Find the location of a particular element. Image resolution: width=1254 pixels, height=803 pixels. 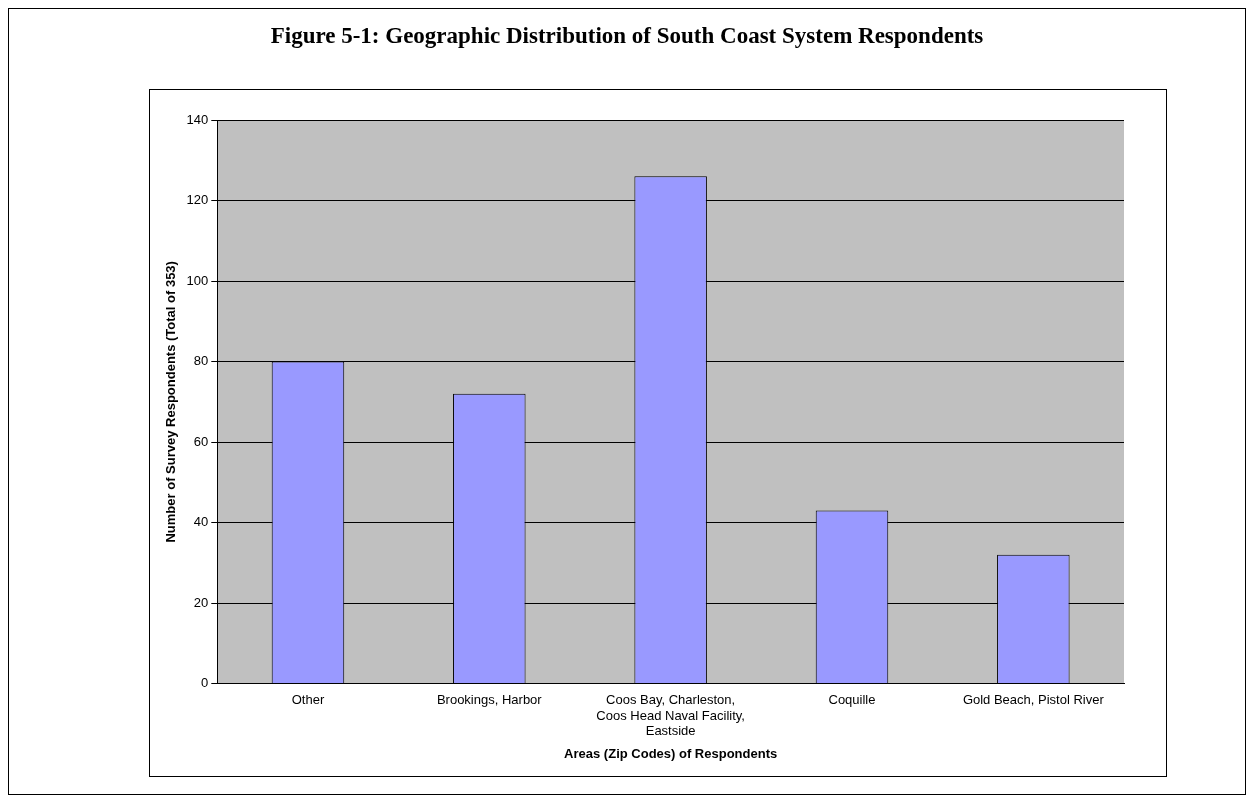

x-axis-title: Areas (Zip Codes) of Respondents is located at coordinates (671, 753).